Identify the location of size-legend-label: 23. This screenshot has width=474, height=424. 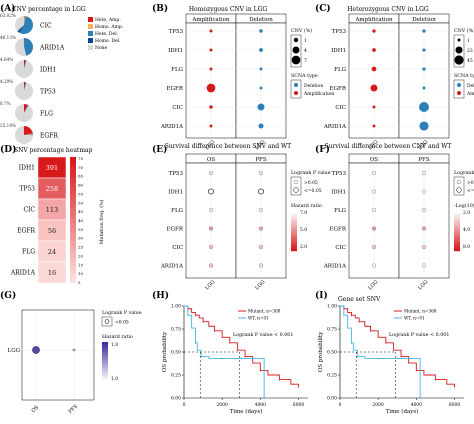
(470, 51).